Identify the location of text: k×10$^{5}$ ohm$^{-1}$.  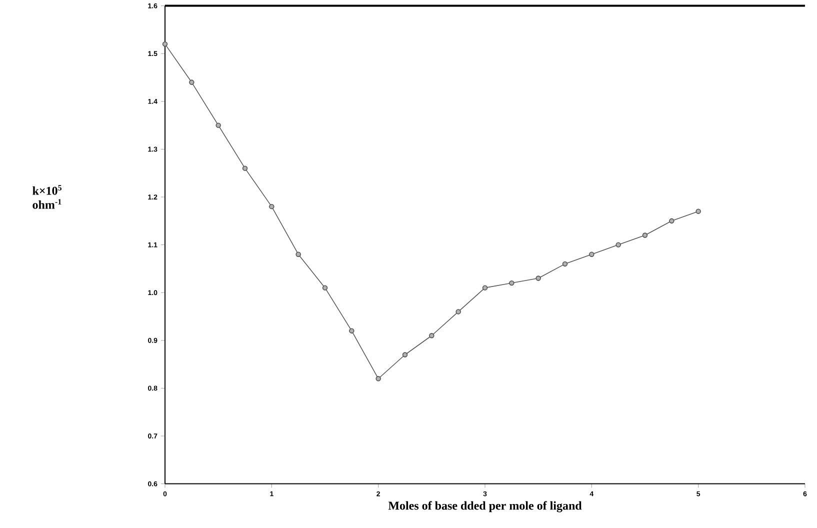
(47, 197).